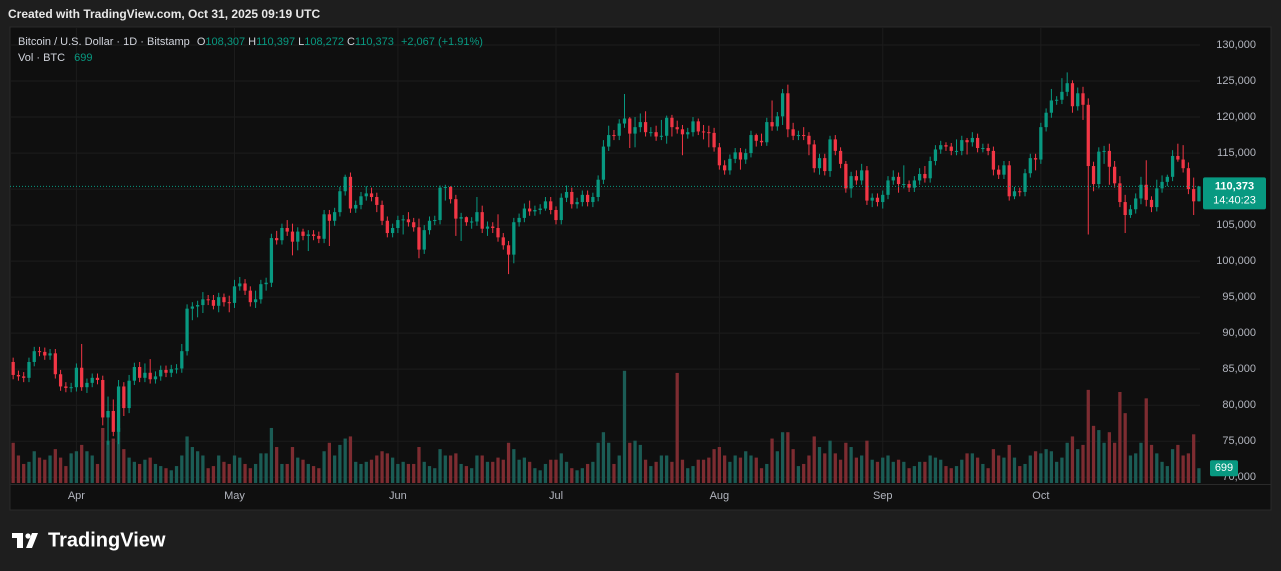 Image resolution: width=1281 pixels, height=571 pixels. Describe the element at coordinates (1236, 153) in the screenshot. I see `y-tick-label: 115,000` at that location.